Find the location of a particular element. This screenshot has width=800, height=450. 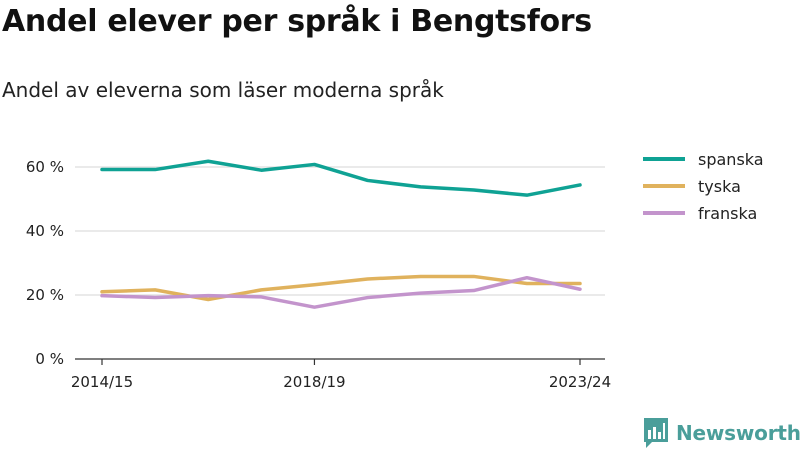

chart-legend: spanska tyska franska is located at coordinates (703, 186).